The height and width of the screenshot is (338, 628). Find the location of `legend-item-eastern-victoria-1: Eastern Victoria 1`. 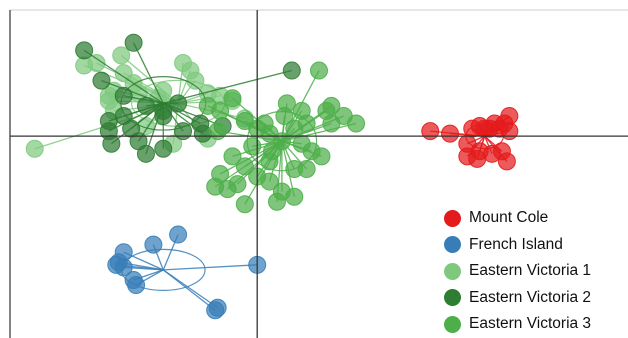

legend-item-eastern-victoria-1: Eastern Victoria 1 is located at coordinates (517, 271).